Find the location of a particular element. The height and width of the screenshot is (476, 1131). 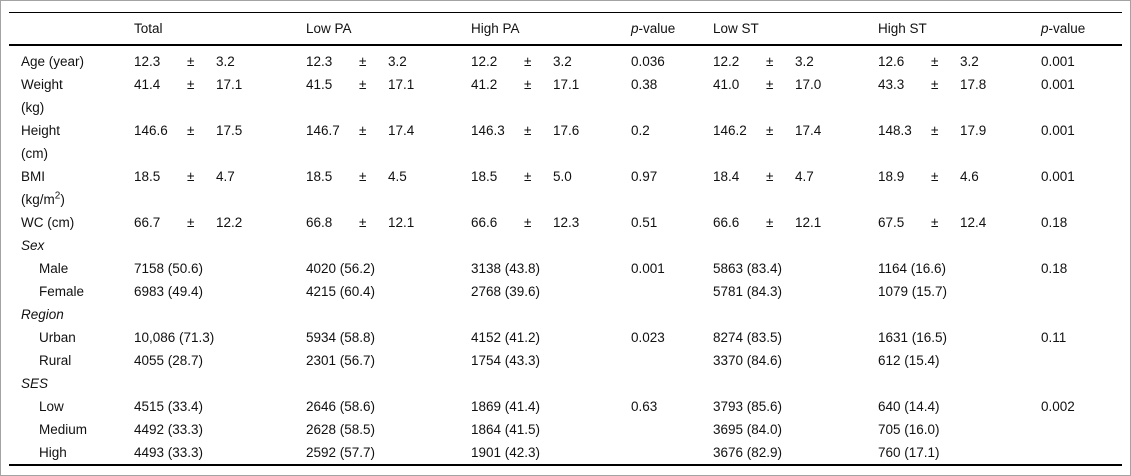

p-value-cell: 0.001 is located at coordinates (1058, 130).